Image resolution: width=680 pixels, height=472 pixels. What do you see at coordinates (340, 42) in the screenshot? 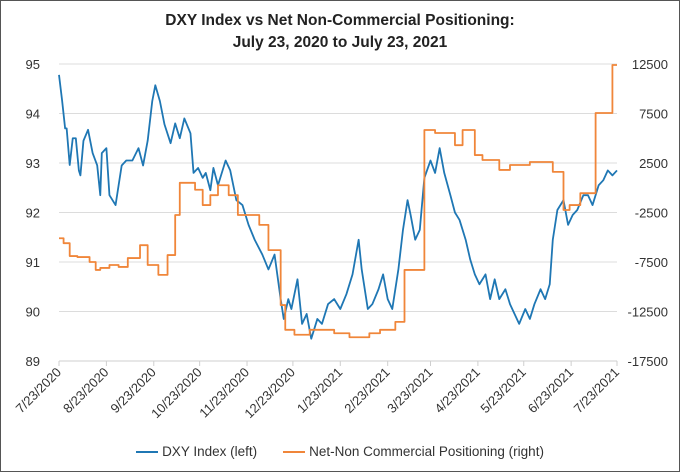
I see `chart-subtitle: July 23, 2020 to July 23, 2021` at bounding box center [340, 42].